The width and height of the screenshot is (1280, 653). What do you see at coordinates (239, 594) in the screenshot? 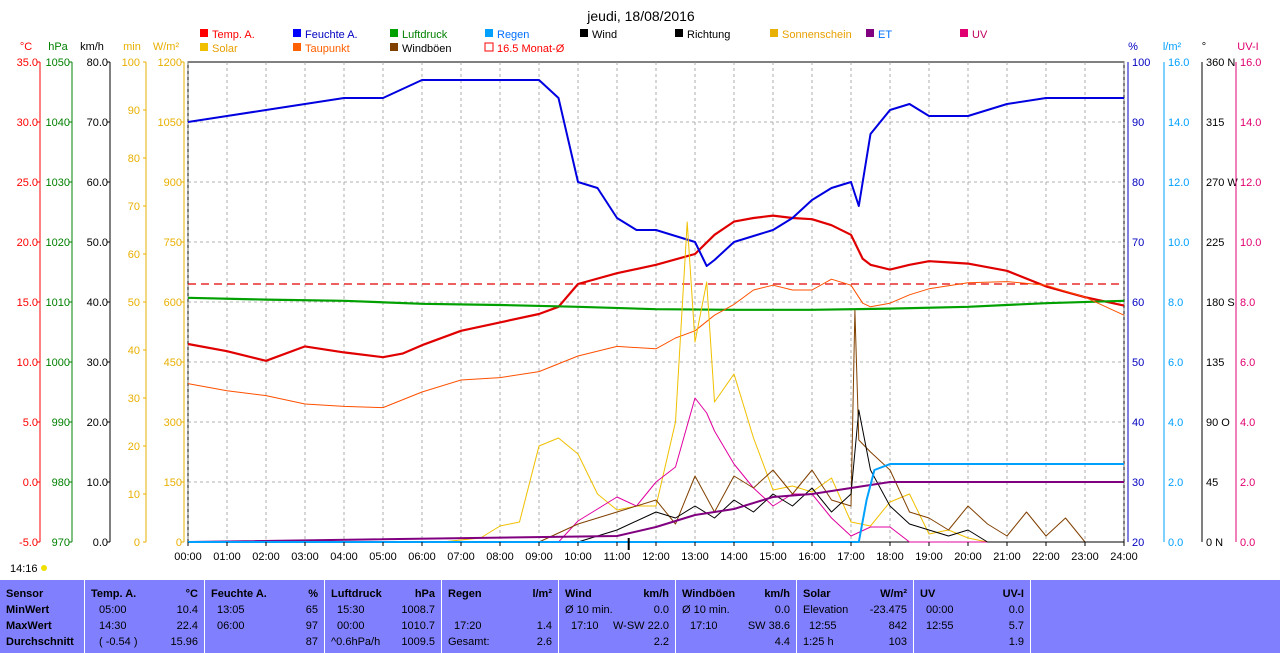
I see `stats-humidity-header: Feuchte A.` at bounding box center [239, 594].